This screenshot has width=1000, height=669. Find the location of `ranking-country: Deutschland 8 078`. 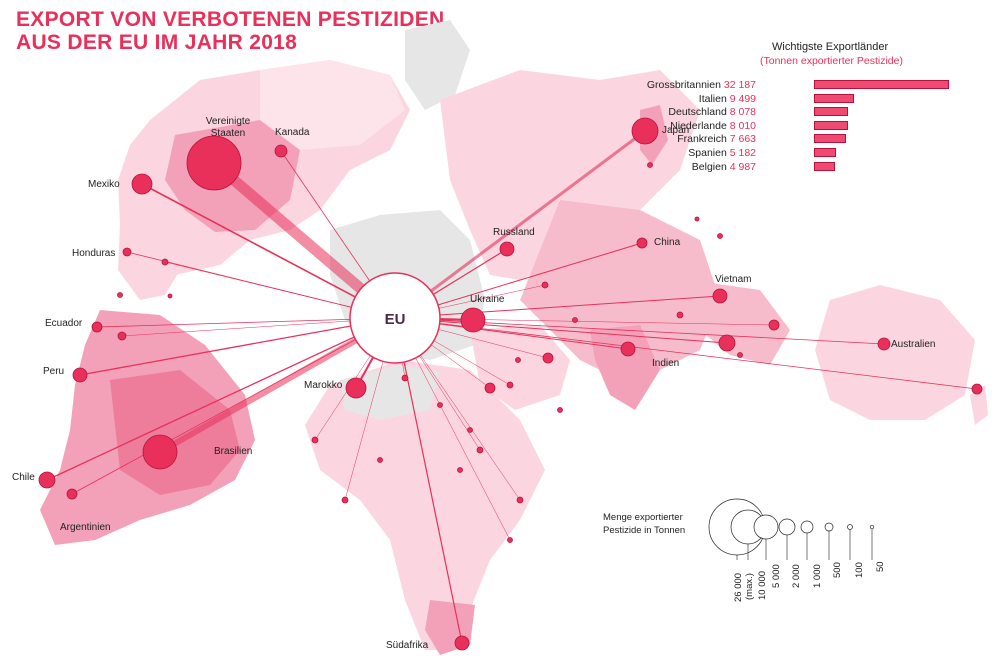

ranking-country: Deutschland 8 078 is located at coordinates (712, 112).